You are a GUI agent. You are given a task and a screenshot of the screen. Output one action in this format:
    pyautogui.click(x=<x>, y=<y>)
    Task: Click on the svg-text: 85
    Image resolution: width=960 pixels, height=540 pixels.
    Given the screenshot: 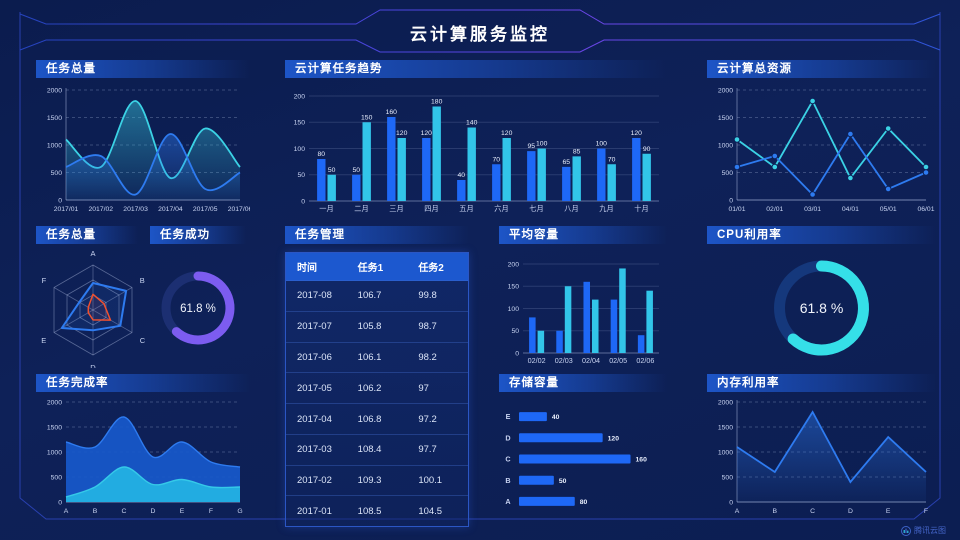 What is the action you would take?
    pyautogui.click(x=577, y=151)
    